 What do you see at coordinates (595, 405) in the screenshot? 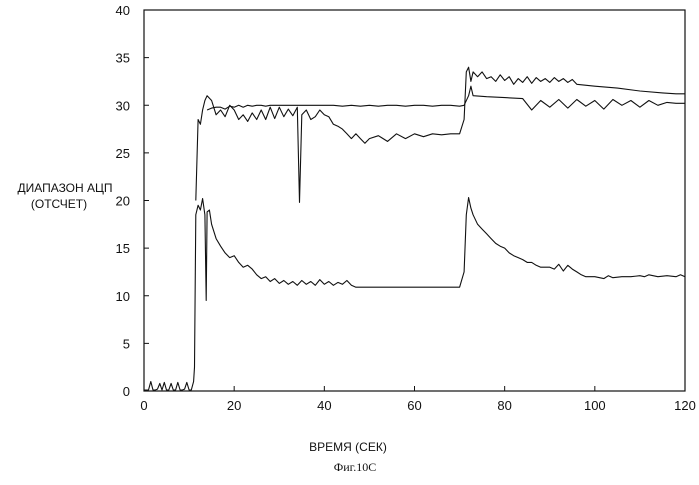
I see `x-tick-label: 100` at bounding box center [595, 405].